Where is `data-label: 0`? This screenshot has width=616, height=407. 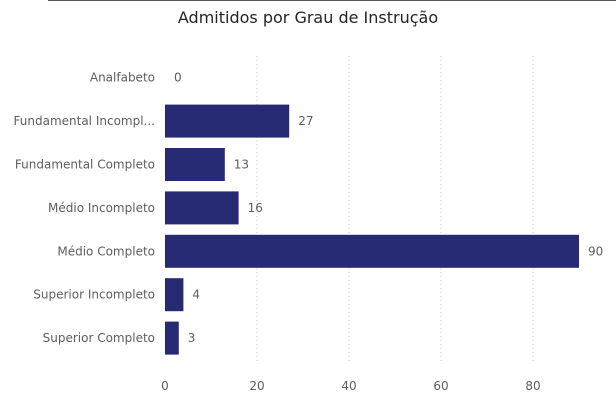 data-label: 0 is located at coordinates (178, 78).